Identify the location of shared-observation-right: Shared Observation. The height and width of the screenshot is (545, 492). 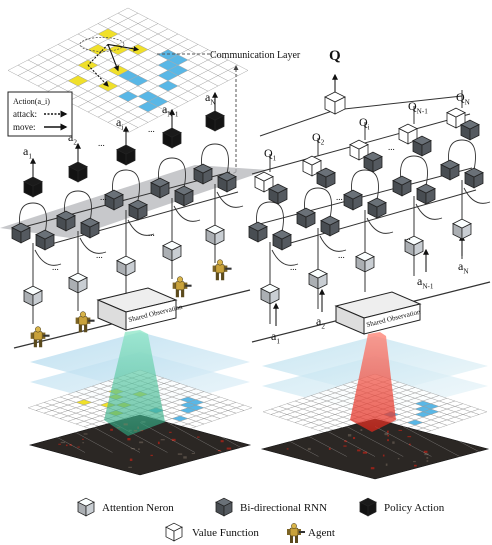
(378, 313).